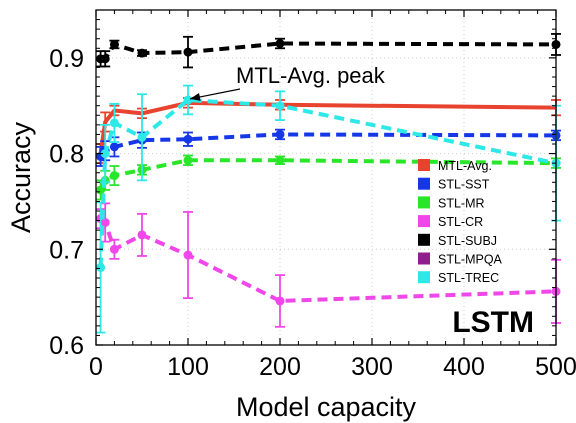  I want to click on y-tick-label: 0.7, so click(66, 250).